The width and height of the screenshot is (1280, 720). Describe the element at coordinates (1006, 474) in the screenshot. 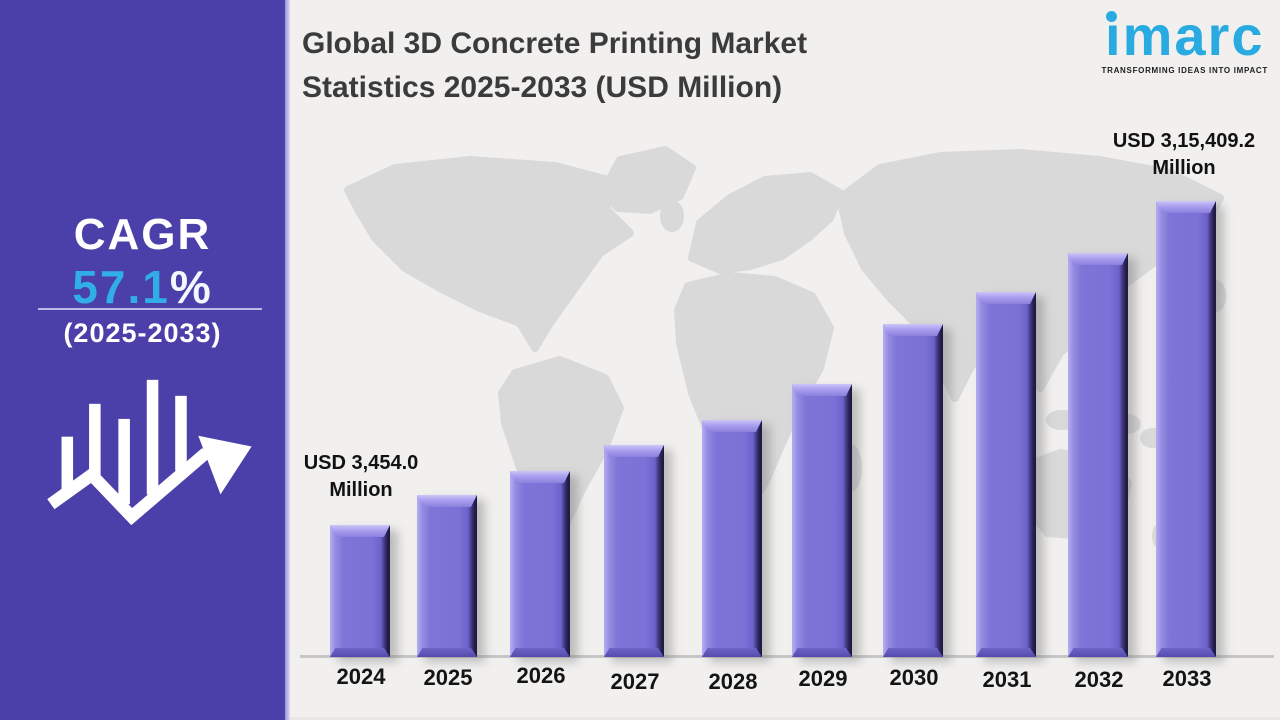

I see `bar-2031` at that location.